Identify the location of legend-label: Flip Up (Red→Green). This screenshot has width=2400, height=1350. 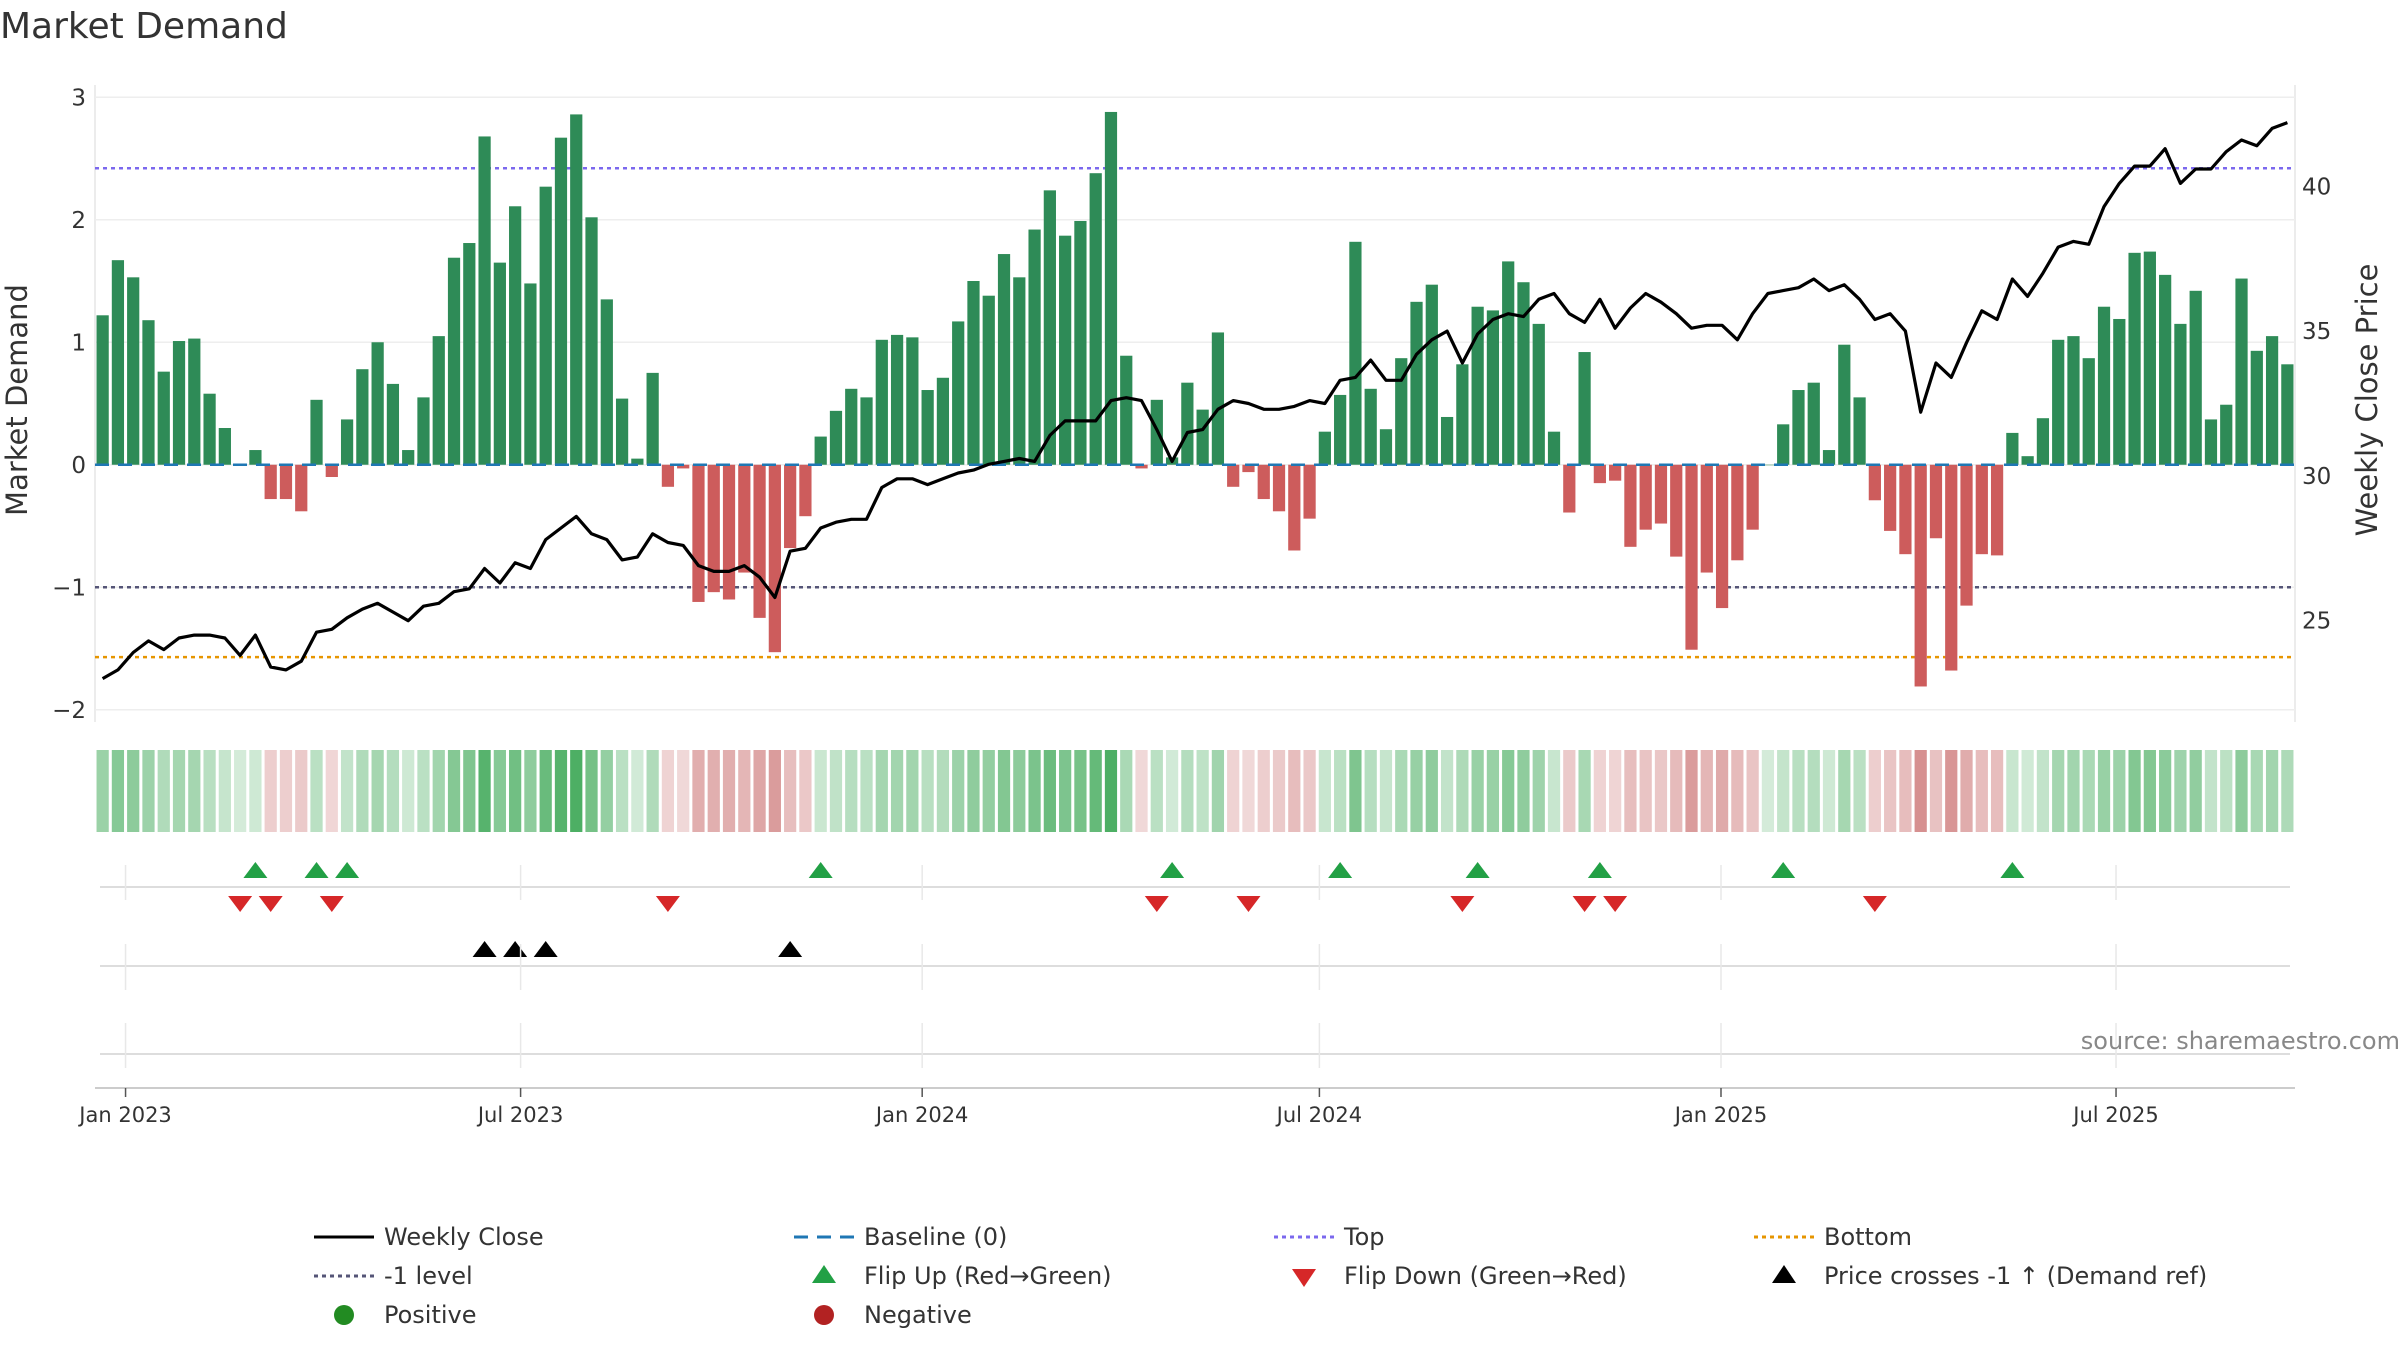
(988, 1276).